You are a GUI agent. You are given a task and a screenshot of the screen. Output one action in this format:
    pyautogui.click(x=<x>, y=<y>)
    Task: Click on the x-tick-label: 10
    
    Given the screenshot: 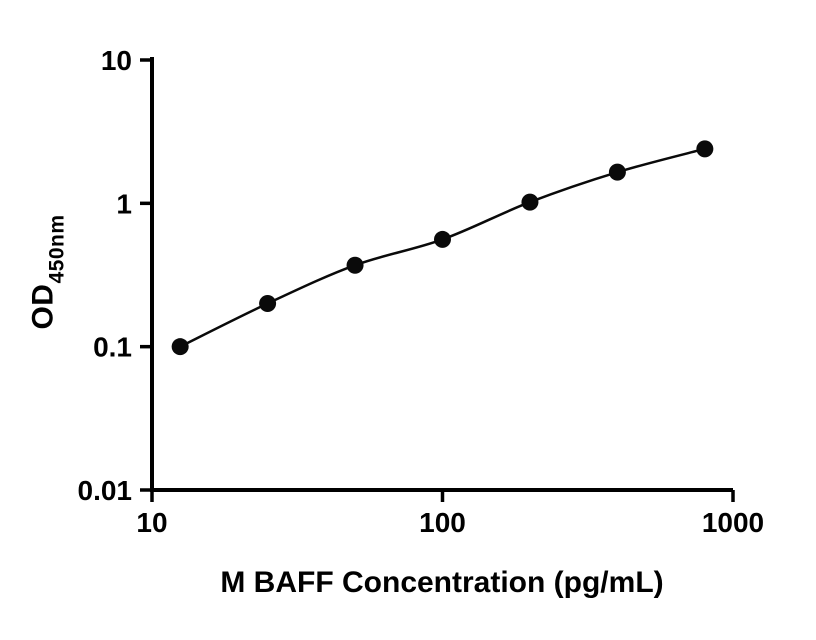 What is the action you would take?
    pyautogui.click(x=151, y=522)
    